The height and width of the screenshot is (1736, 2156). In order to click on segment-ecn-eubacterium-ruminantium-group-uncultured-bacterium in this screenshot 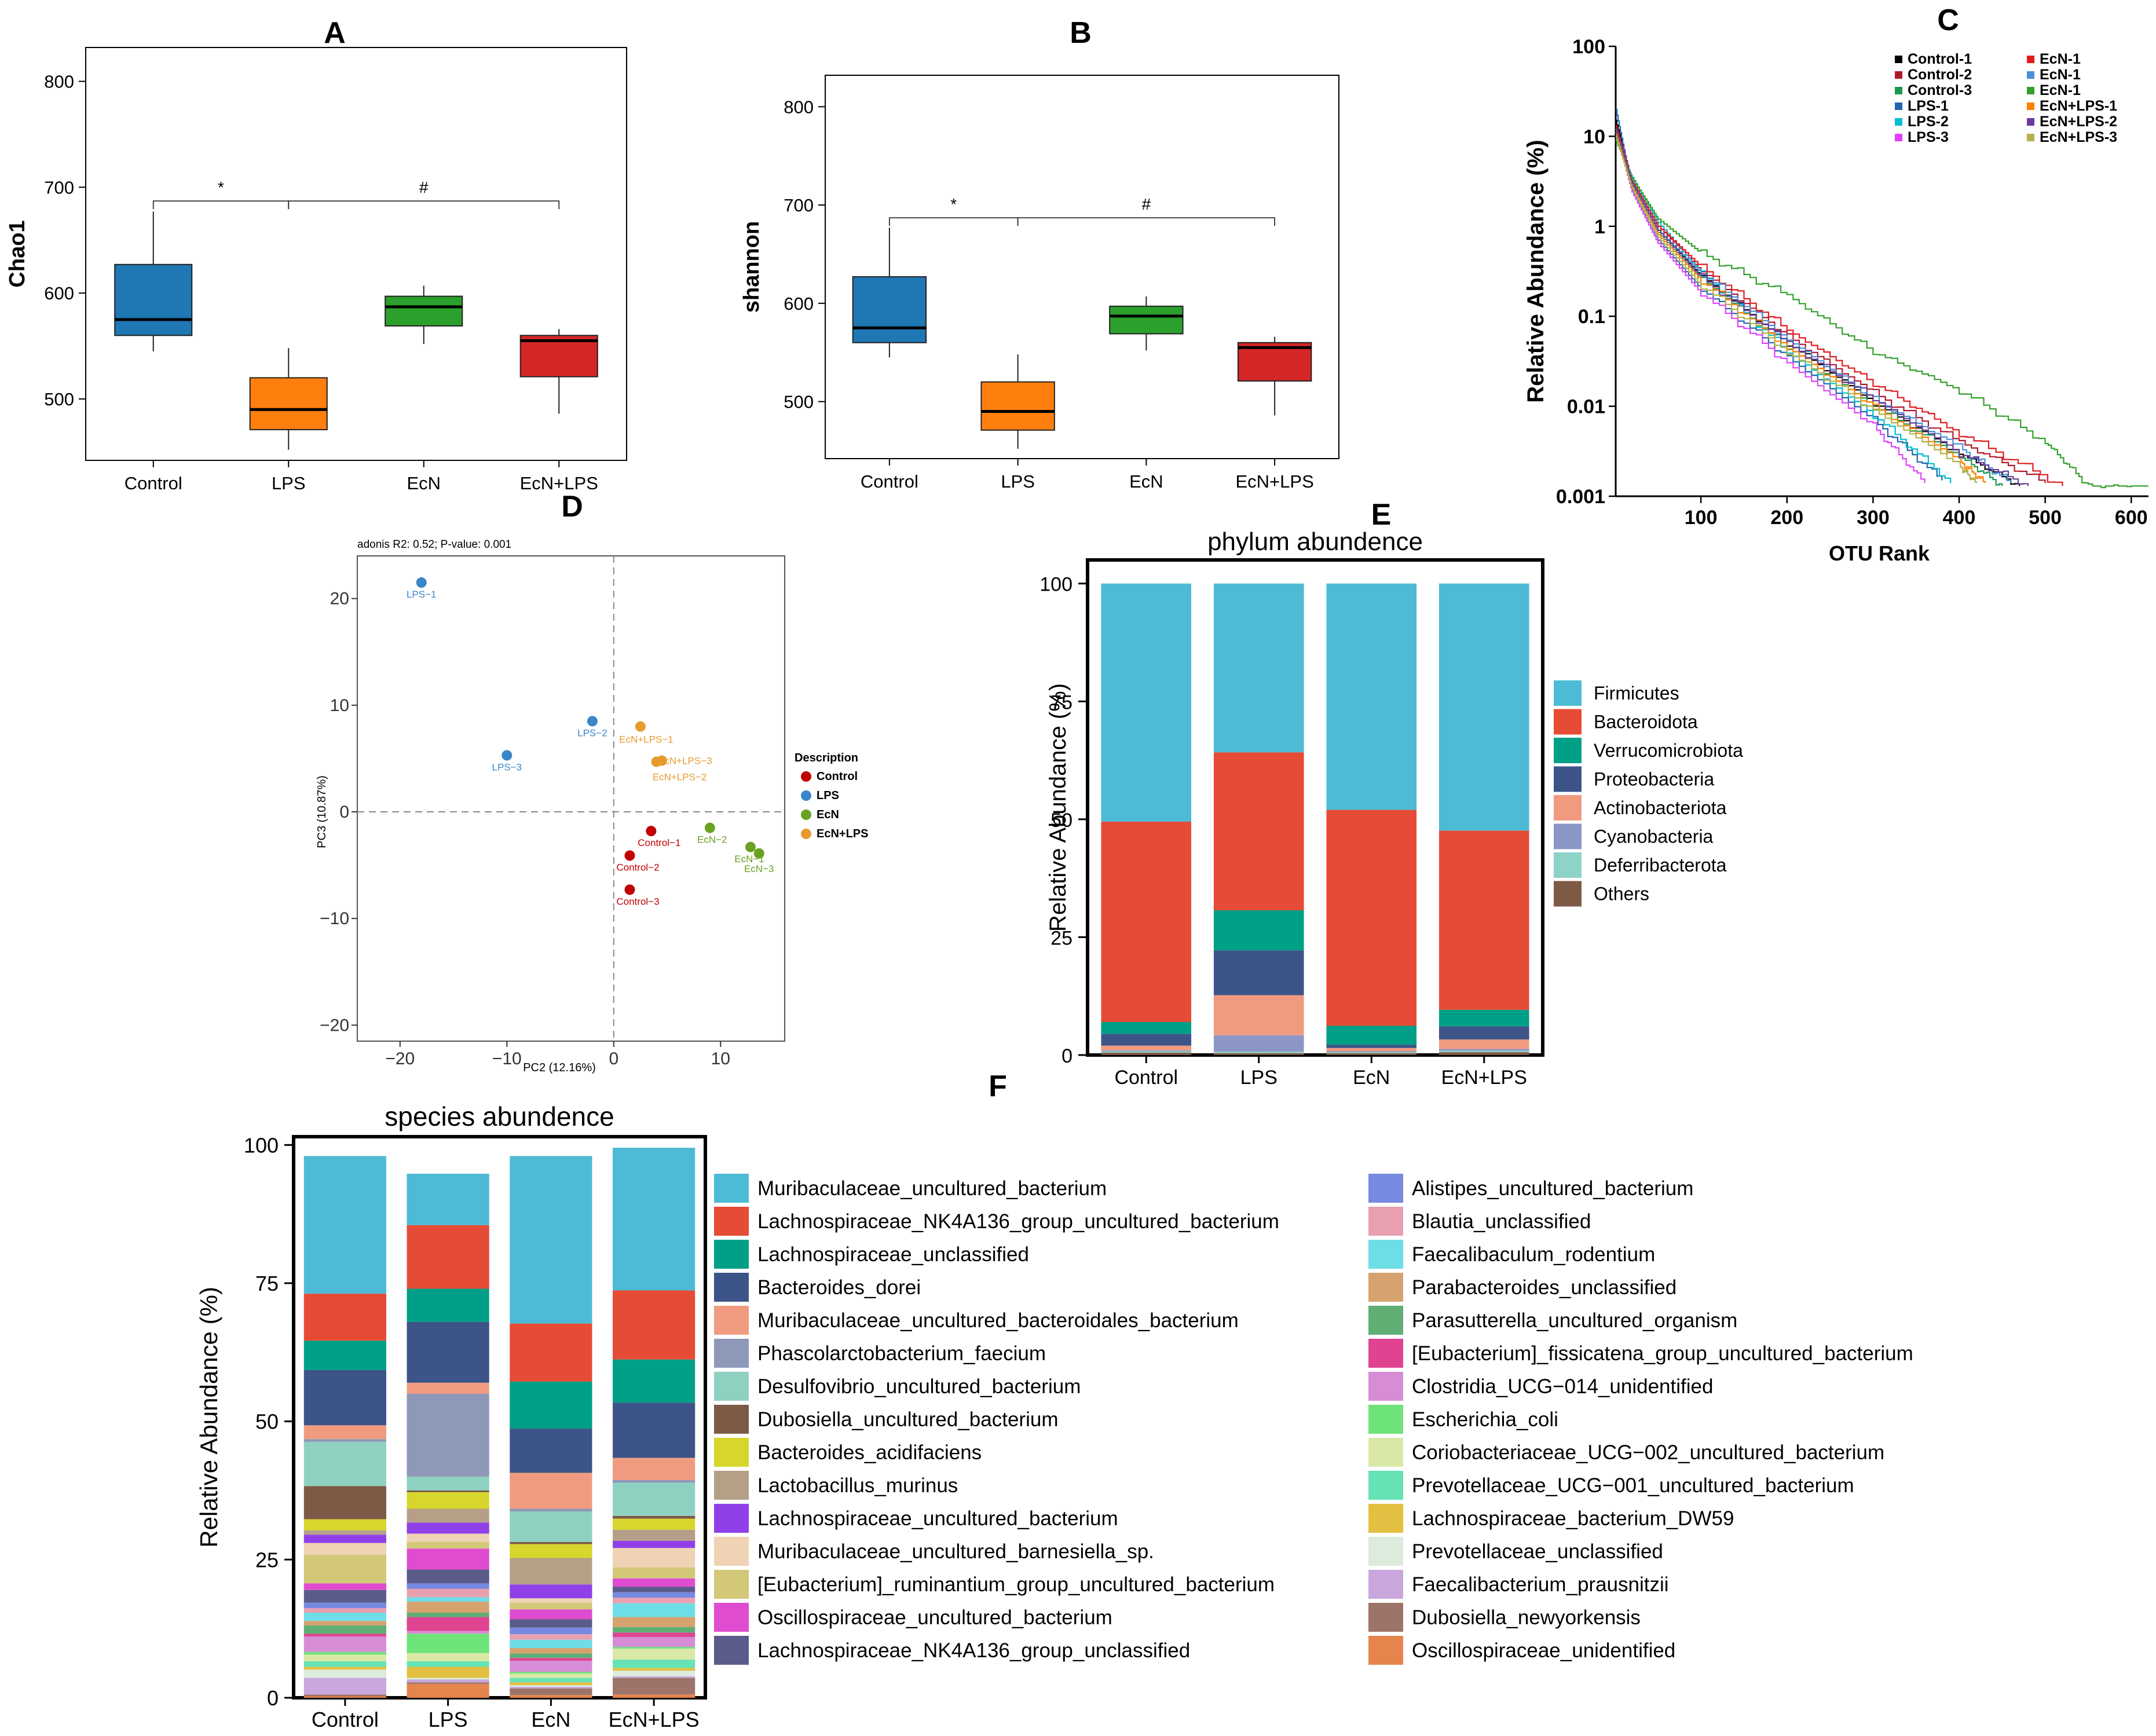, I will do `click(551, 1606)`.